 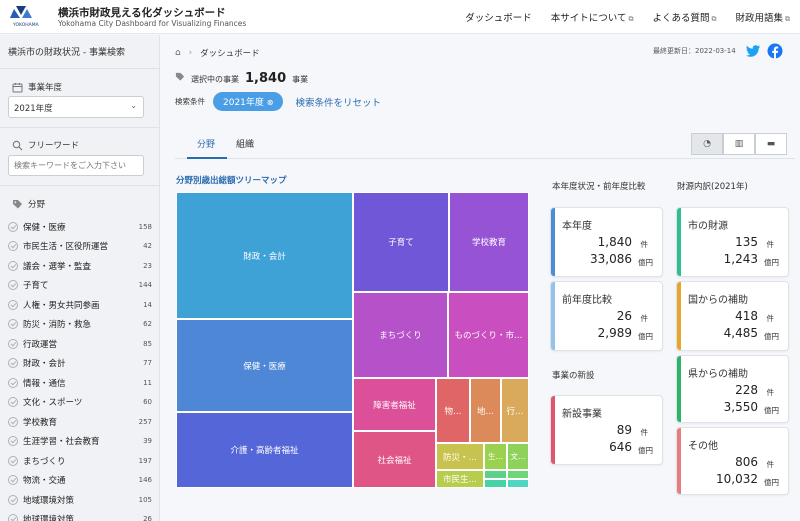 What do you see at coordinates (49, 500) in the screenshot?
I see `category-name: 地域環境対策` at bounding box center [49, 500].